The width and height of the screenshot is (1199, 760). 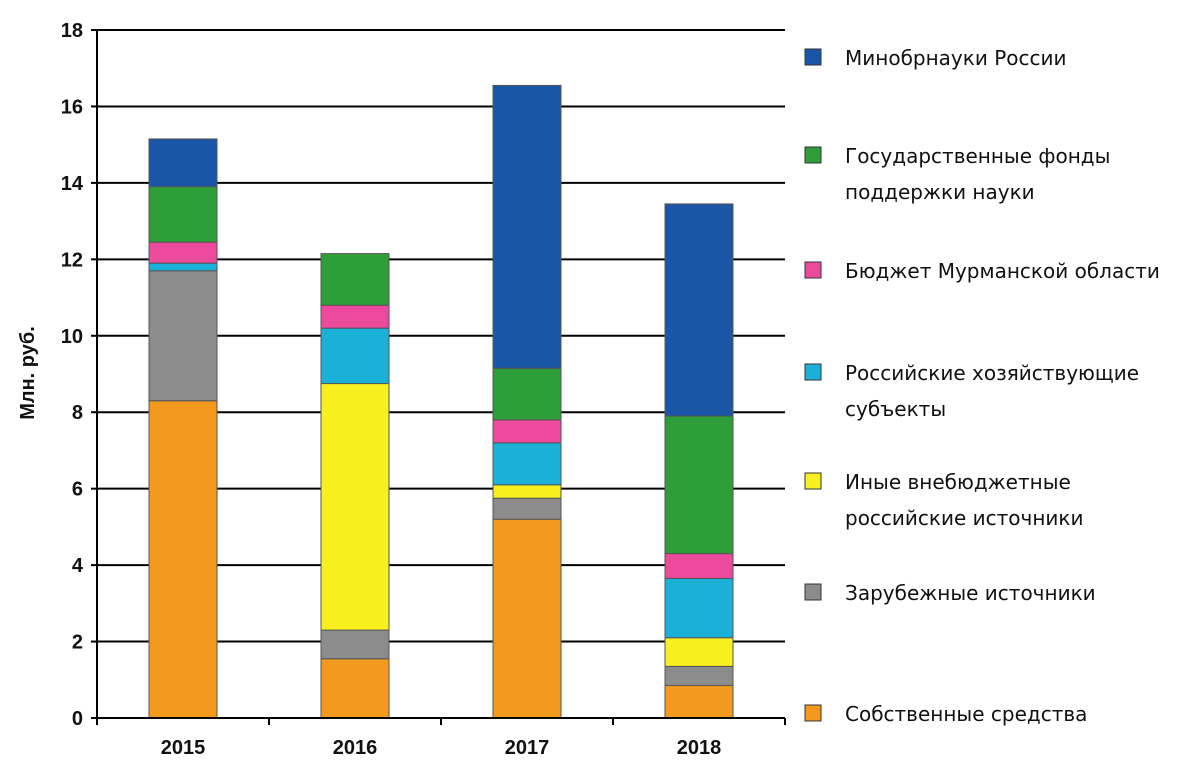 I want to click on x-tick-label: 2016, so click(x=355, y=748).